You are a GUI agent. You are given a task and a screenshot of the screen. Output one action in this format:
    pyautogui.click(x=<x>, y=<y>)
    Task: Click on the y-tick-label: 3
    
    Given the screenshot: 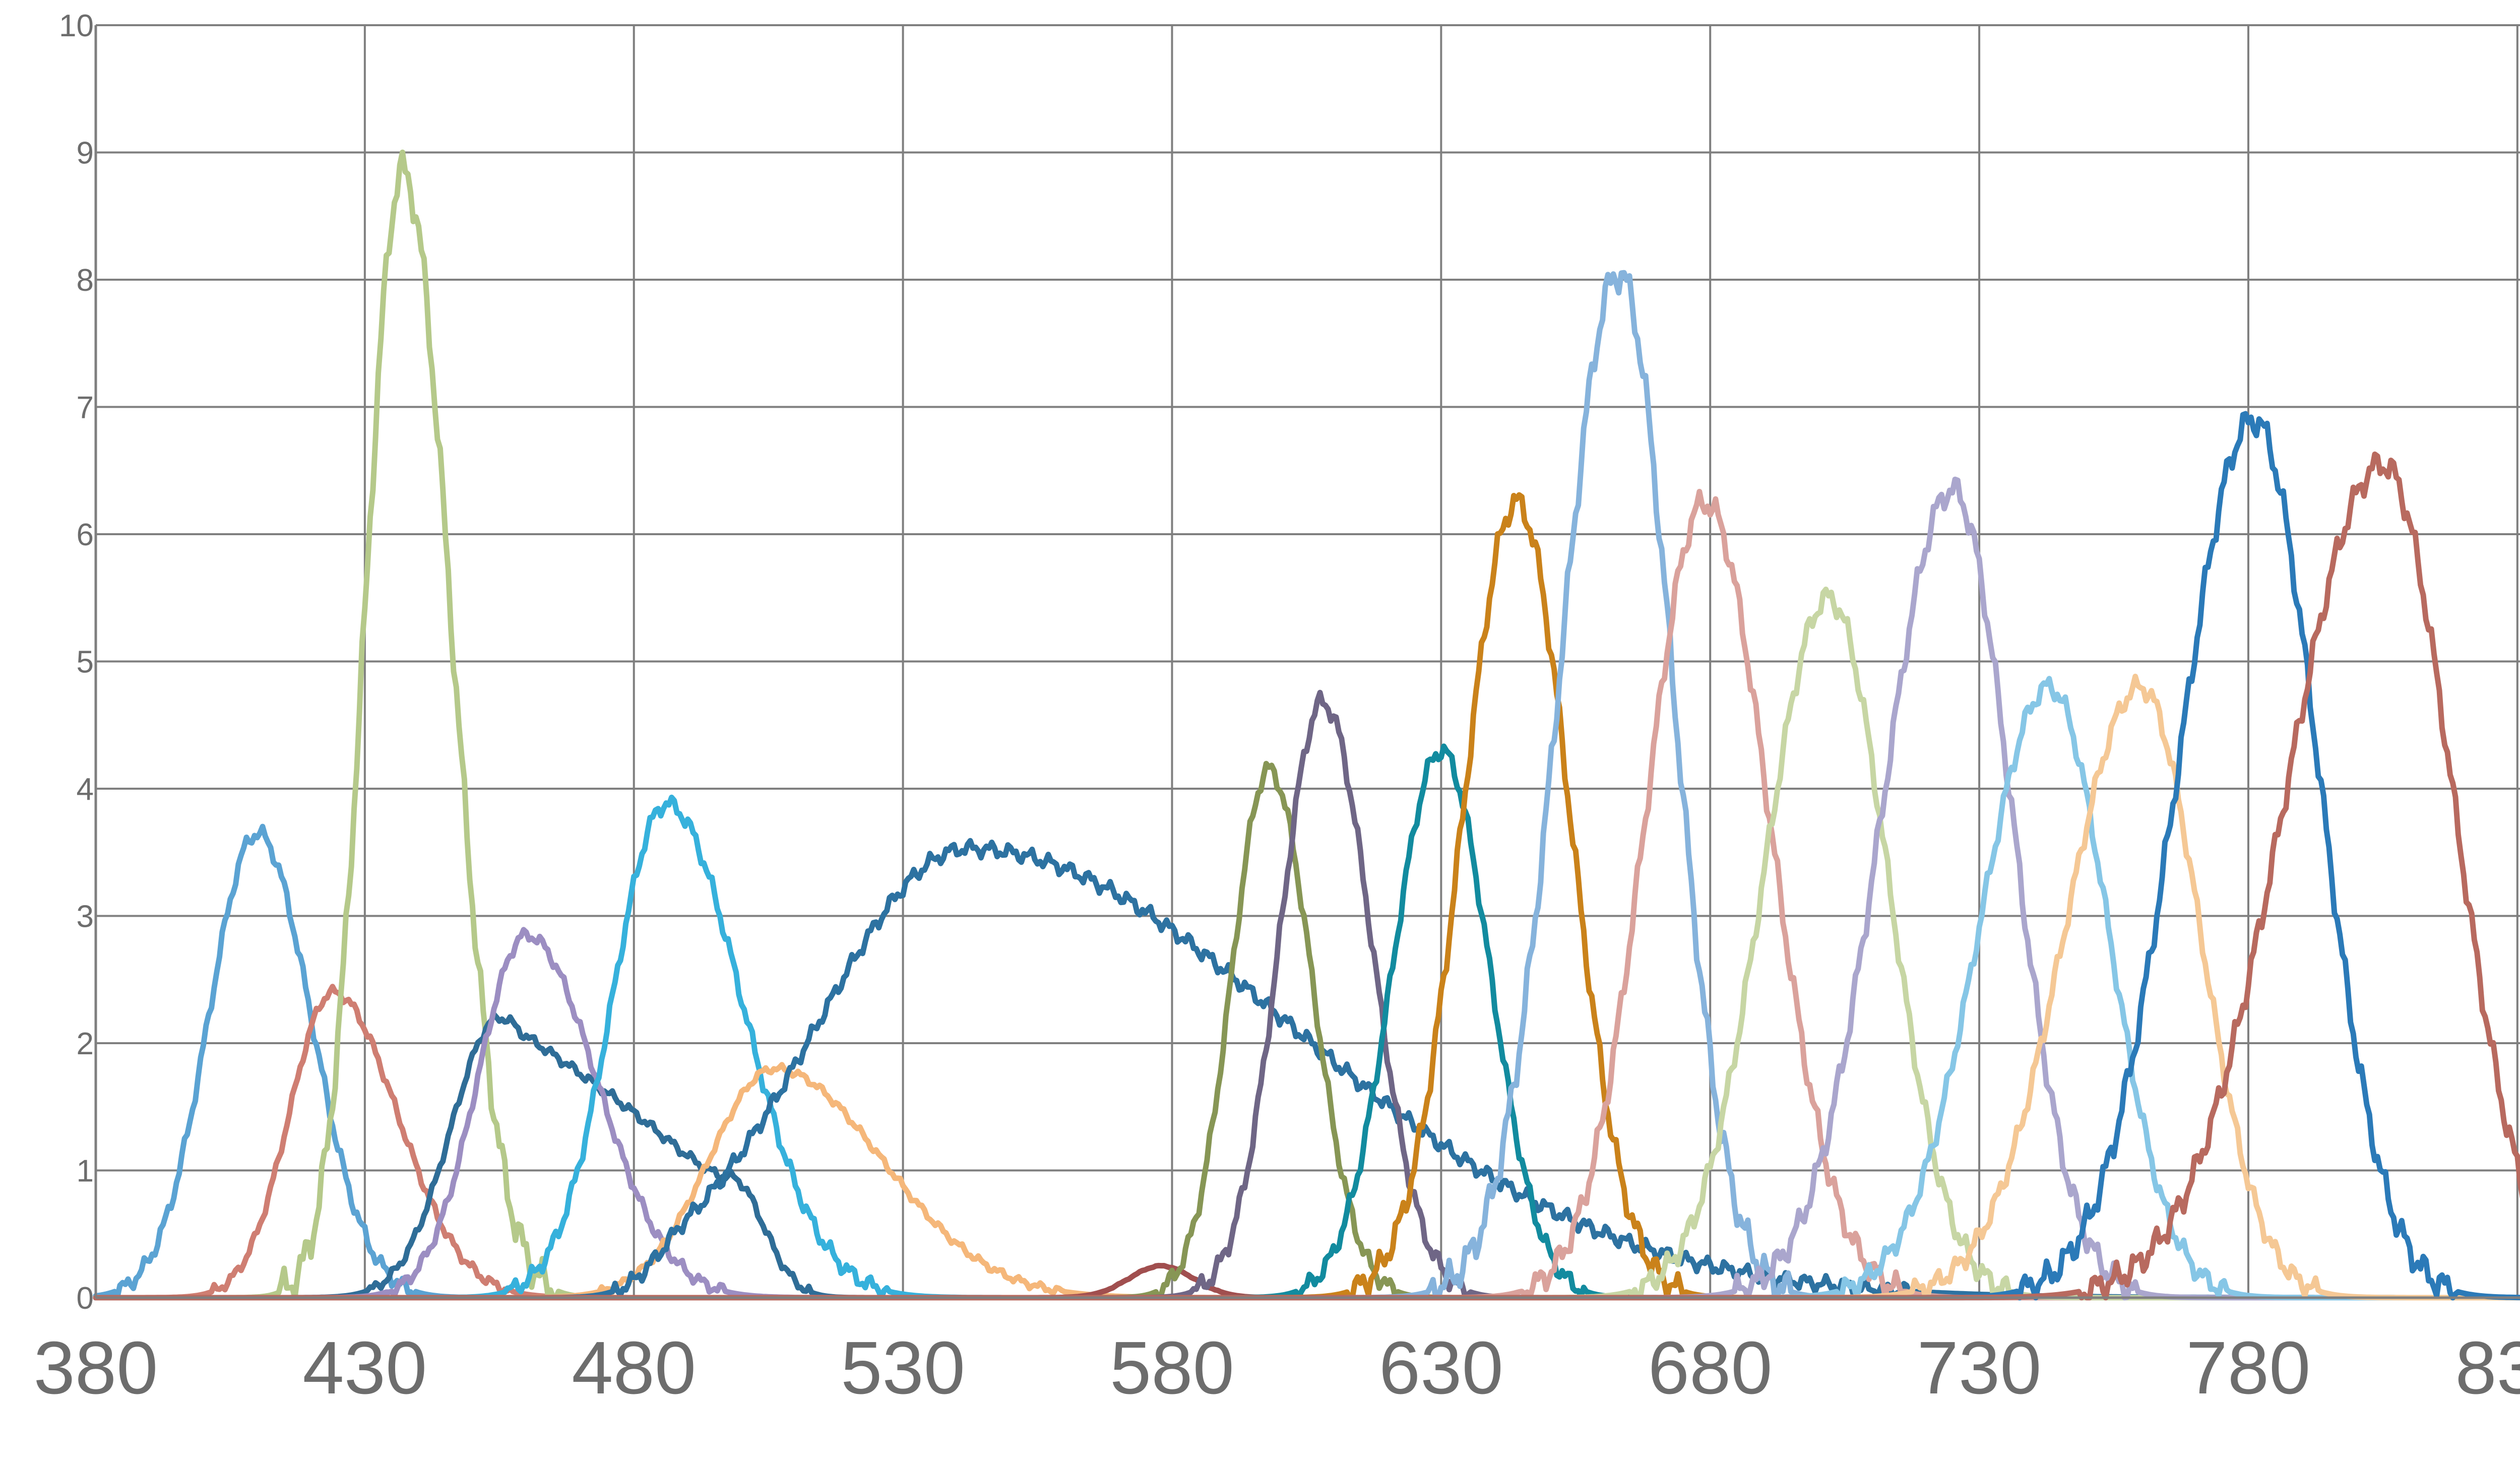 What is the action you would take?
    pyautogui.click(x=85, y=917)
    